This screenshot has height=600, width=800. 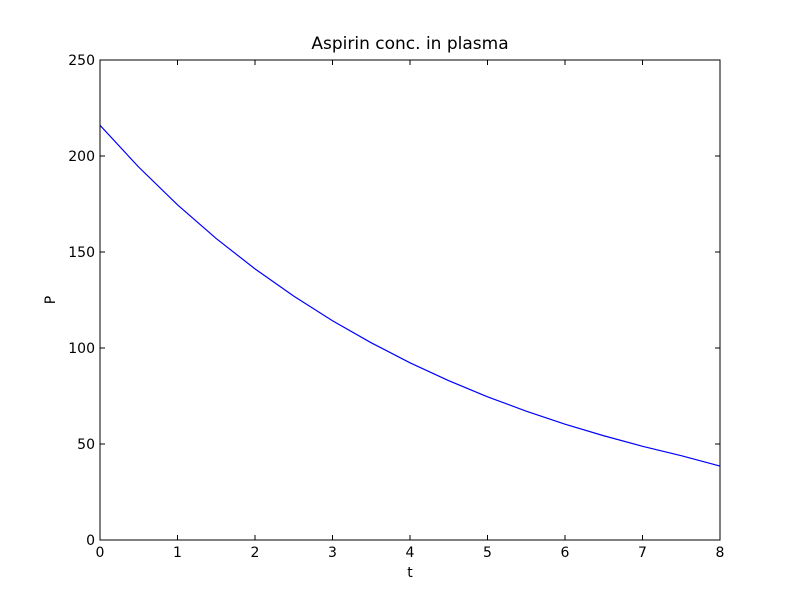 What do you see at coordinates (487, 553) in the screenshot?
I see `x-tick-label: 5` at bounding box center [487, 553].